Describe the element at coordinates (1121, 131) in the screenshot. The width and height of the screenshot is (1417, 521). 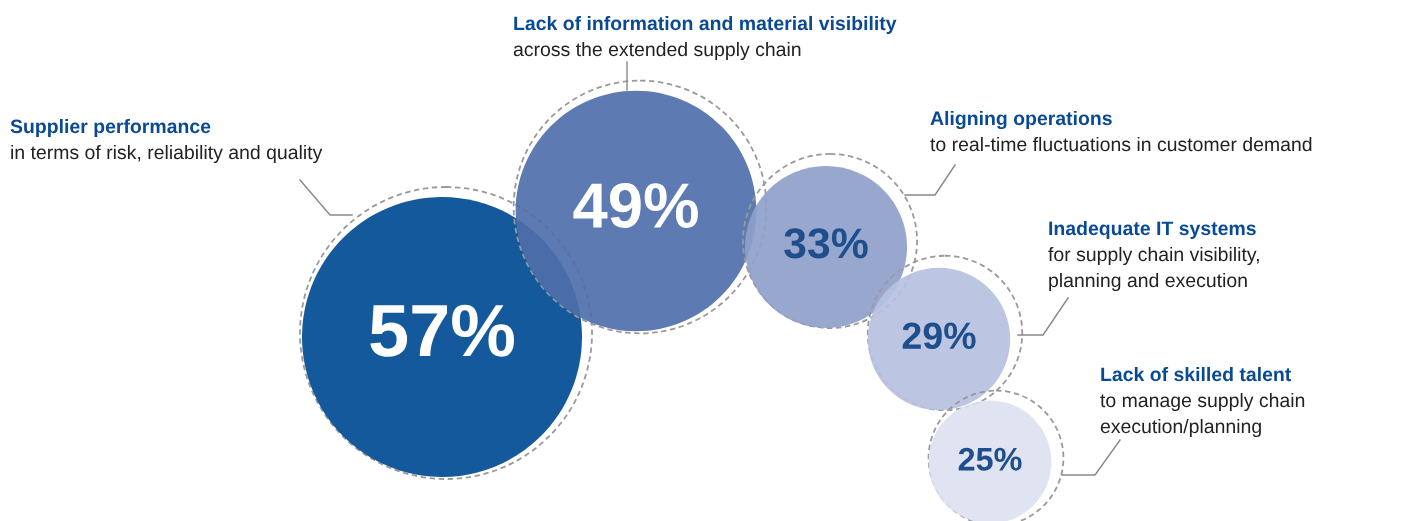
I see `category-label: Aligning operations to real-time fluctuations in customer demand` at that location.